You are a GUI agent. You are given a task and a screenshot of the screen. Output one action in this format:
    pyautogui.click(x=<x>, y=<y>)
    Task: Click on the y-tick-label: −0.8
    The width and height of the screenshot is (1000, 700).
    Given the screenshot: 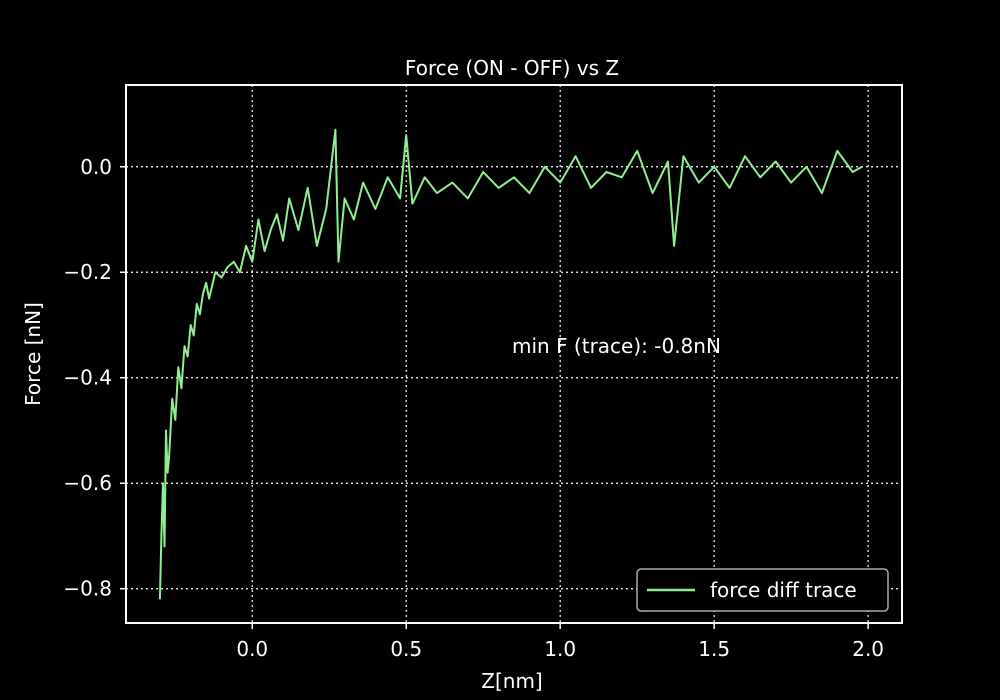 What is the action you would take?
    pyautogui.click(x=87, y=589)
    